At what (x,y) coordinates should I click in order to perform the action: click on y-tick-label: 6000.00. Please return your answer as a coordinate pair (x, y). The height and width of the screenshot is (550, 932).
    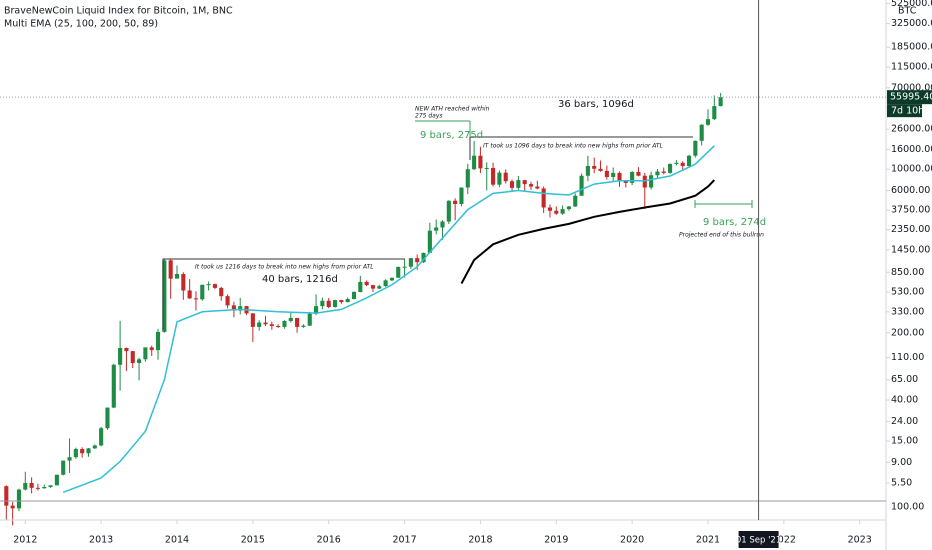
    Looking at the image, I should click on (910, 190).